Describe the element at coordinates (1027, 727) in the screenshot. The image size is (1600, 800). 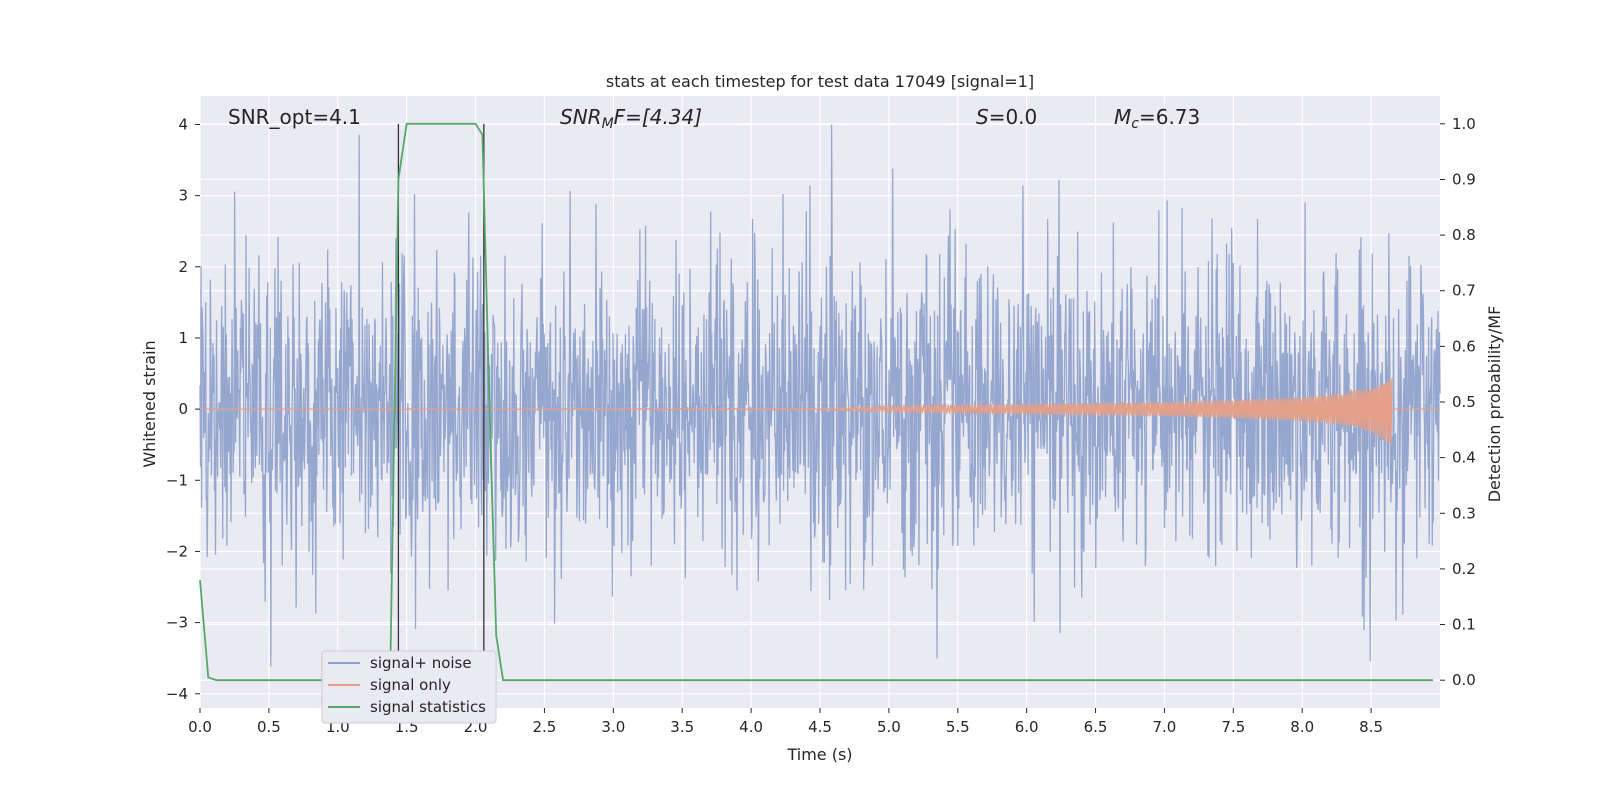
I see `x-tick-label: 6.0` at that location.